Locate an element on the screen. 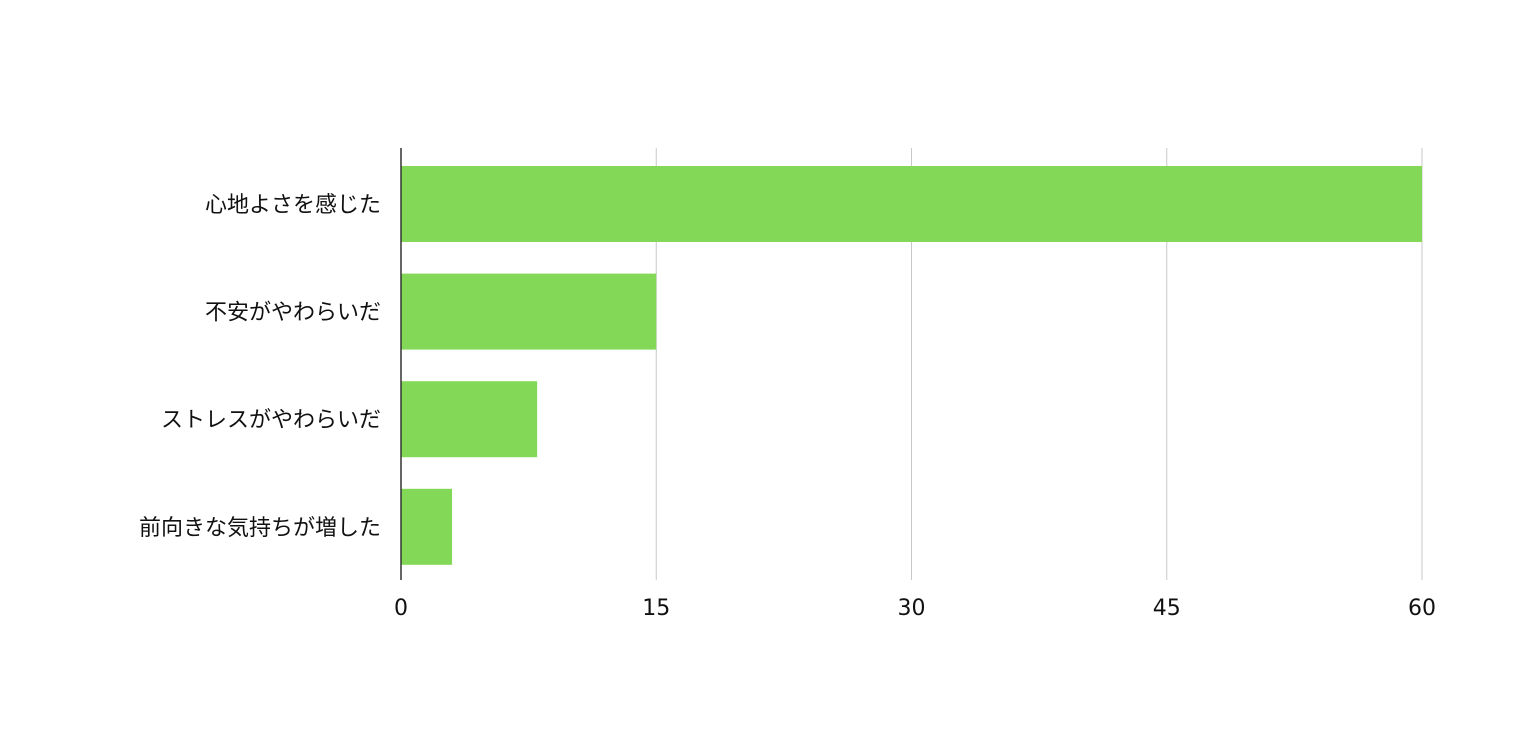  tick-labels: 0 15 30 45 60 is located at coordinates (915, 608).